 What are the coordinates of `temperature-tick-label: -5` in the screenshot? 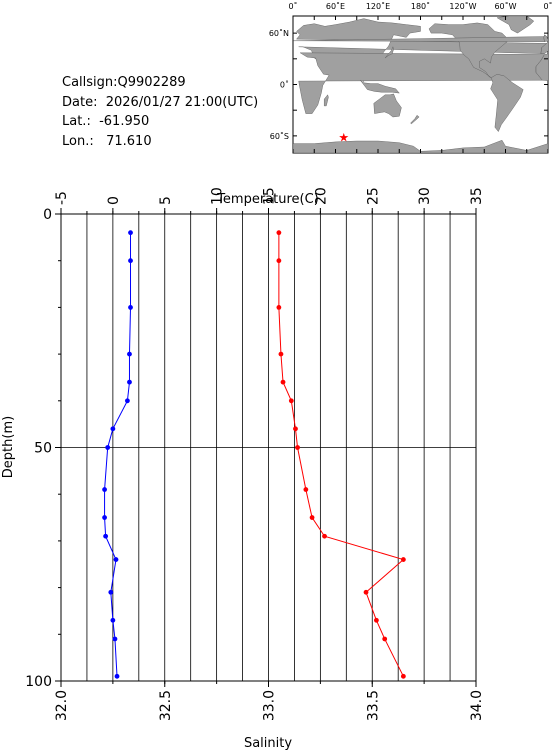 It's located at (62, 198).